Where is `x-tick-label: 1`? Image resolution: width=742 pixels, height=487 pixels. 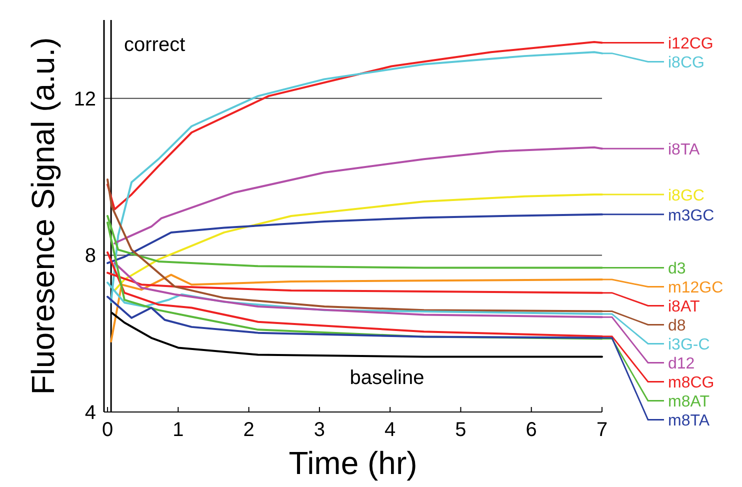
x-tick-label: 1 is located at coordinates (178, 430).